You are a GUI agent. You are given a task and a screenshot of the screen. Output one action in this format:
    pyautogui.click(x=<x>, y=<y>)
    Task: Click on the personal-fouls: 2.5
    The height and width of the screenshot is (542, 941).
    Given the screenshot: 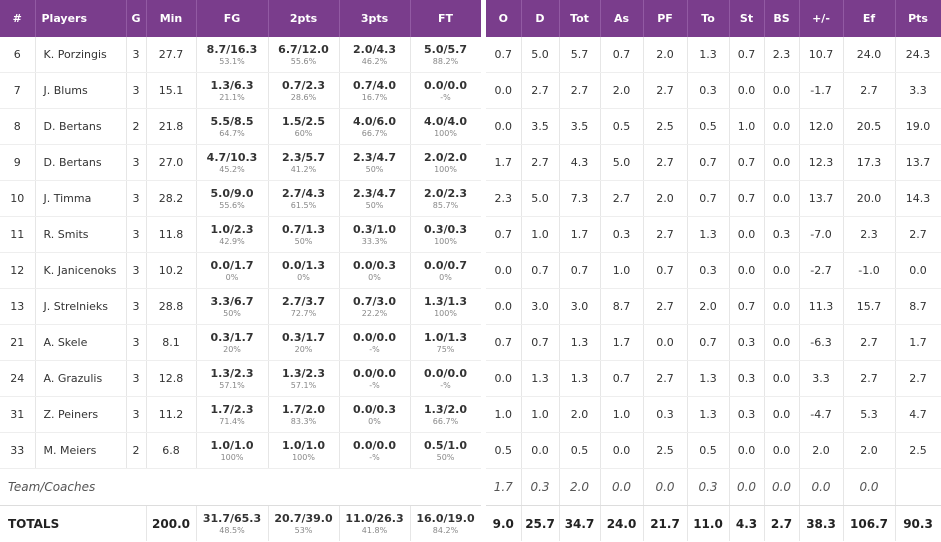 What is the action you would take?
    pyautogui.click(x=665, y=126)
    